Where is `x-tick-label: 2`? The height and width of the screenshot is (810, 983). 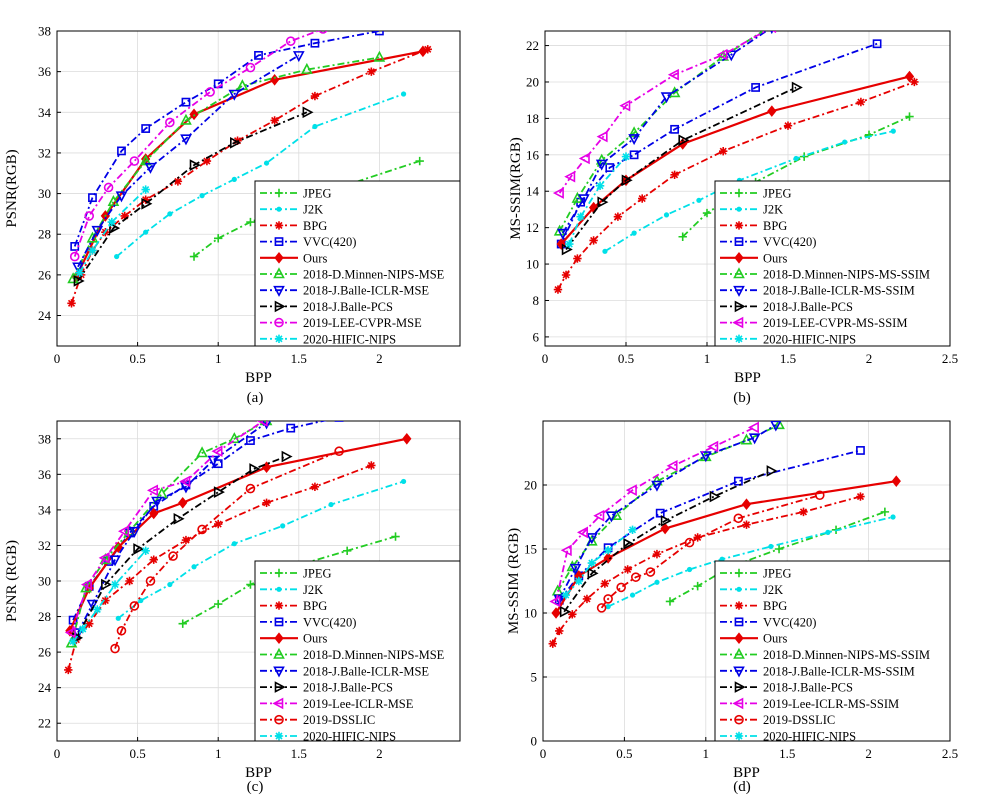 x-tick-label: 2 is located at coordinates (379, 358).